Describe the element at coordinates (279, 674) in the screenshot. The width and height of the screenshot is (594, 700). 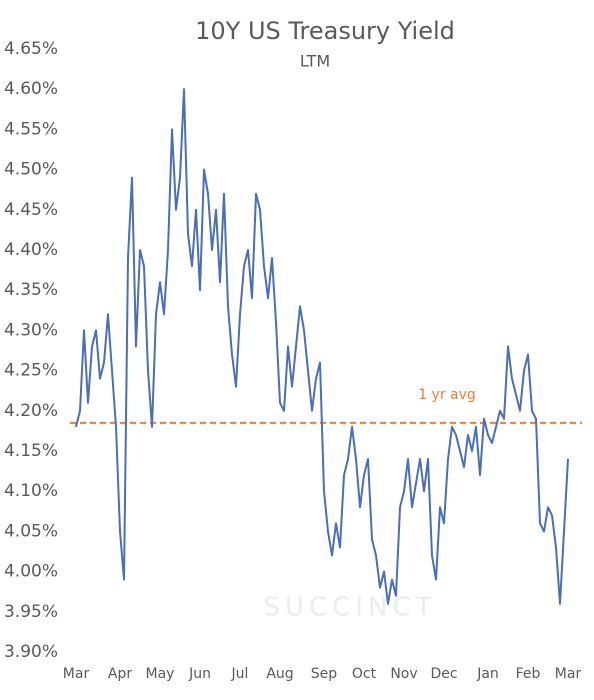
I see `x-tick-label: Aug` at that location.